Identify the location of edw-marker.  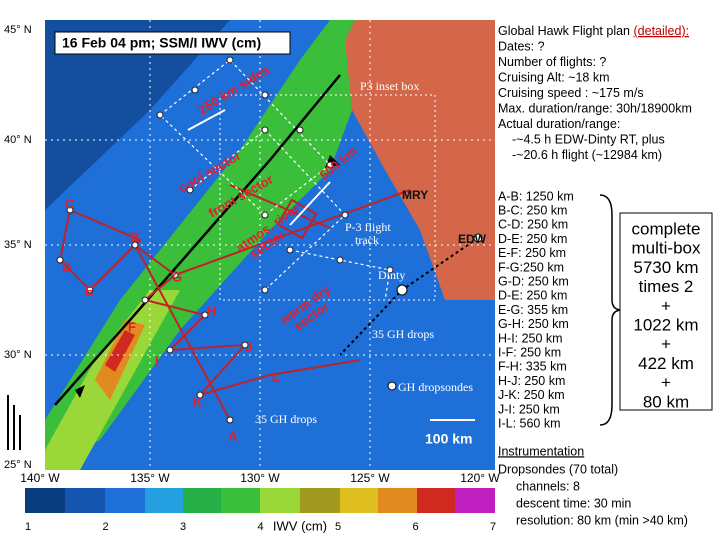
(478, 238).